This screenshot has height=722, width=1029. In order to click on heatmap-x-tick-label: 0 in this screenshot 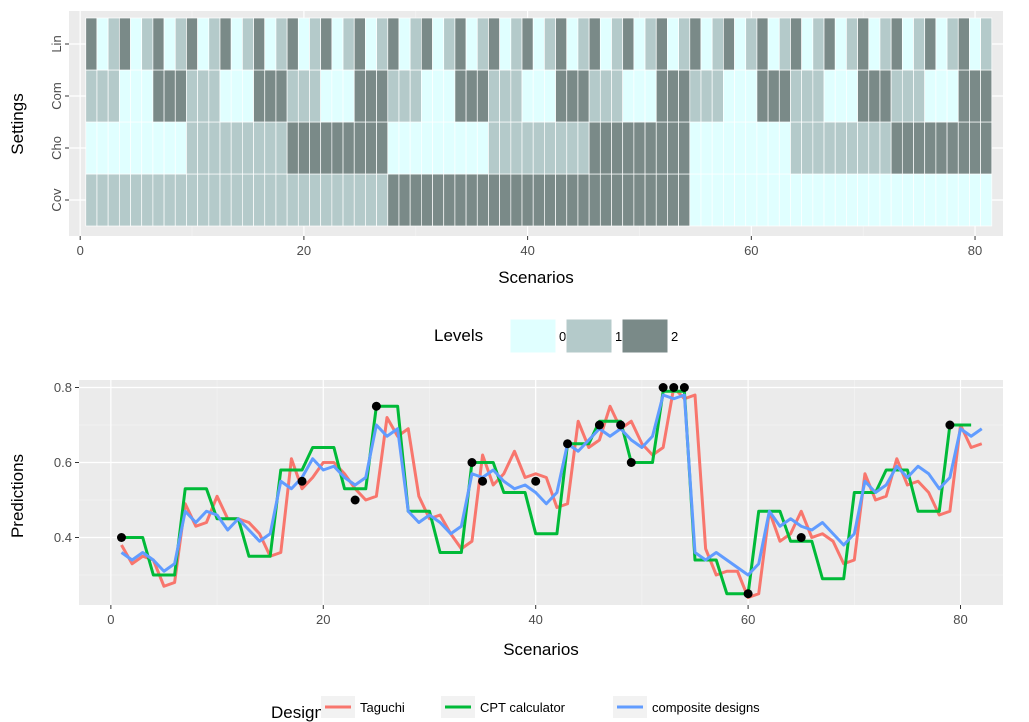, I will do `click(80, 250)`.